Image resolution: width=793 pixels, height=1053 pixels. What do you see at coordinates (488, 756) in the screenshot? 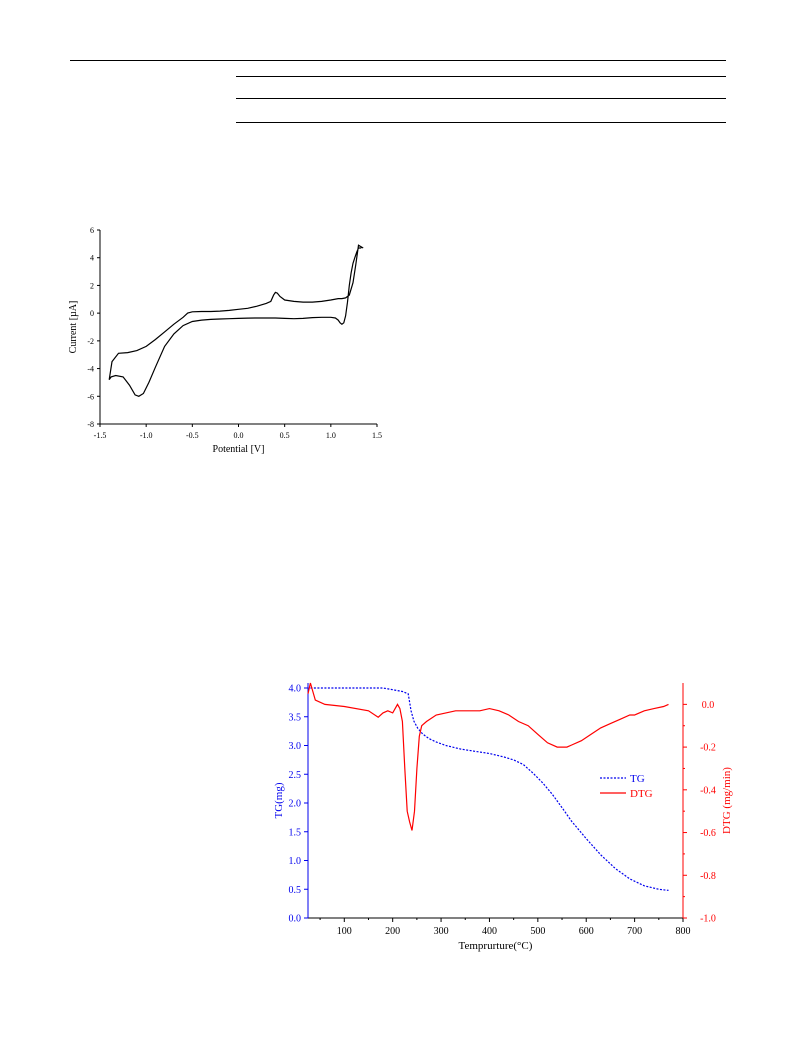
I see `tg-series-dtg-line` at bounding box center [488, 756].